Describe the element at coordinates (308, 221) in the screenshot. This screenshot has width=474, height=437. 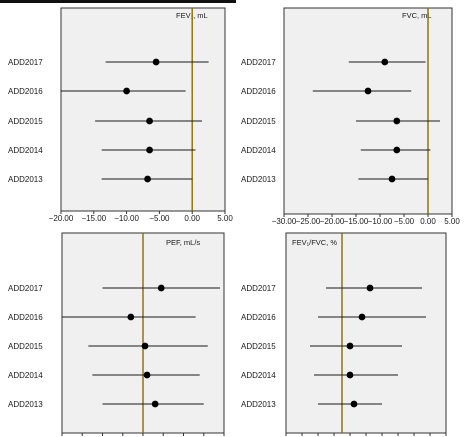
I see `x-tick-label: −25.00` at that location.